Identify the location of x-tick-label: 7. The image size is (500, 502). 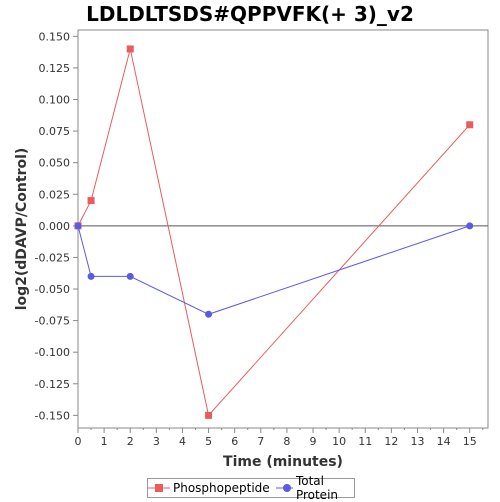
(260, 441).